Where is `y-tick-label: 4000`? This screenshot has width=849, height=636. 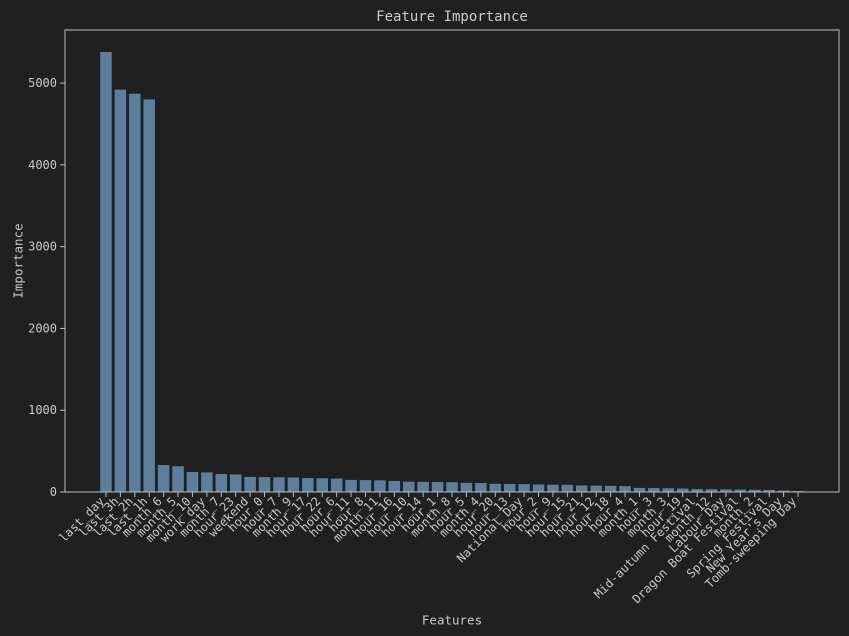
y-tick-label: 4000 is located at coordinates (42, 165).